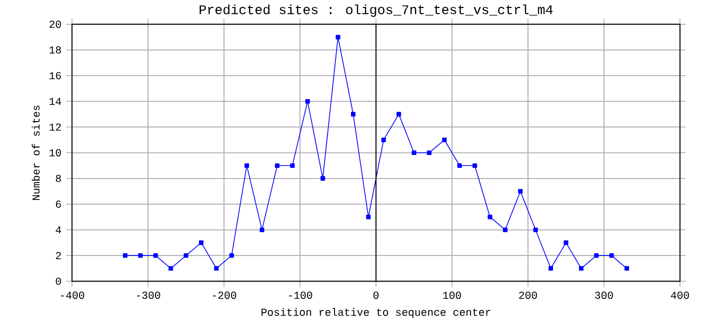 The width and height of the screenshot is (704, 332). Describe the element at coordinates (528, 295) in the screenshot. I see `x-tick-label: 200` at that location.